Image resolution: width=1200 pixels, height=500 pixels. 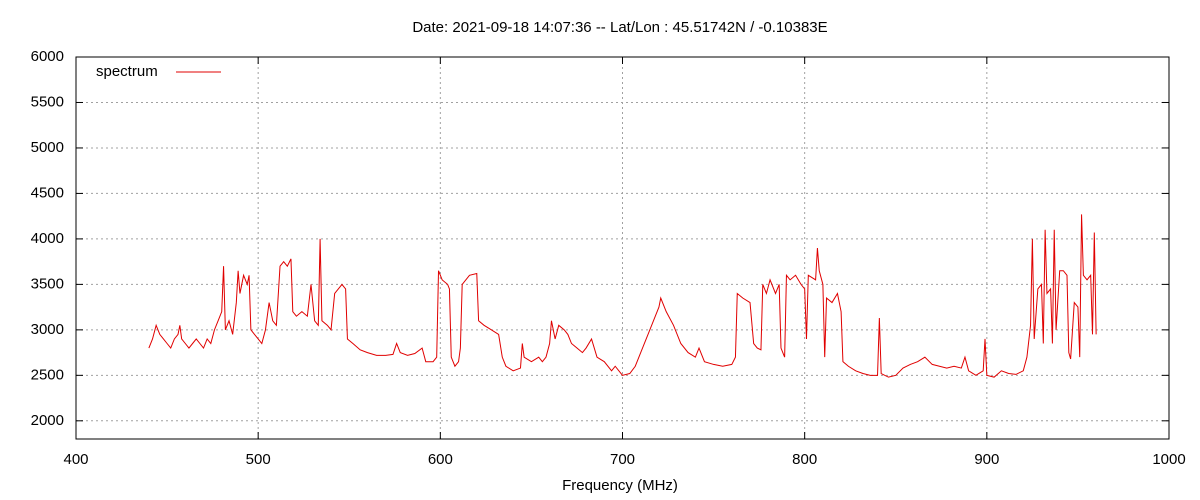 What do you see at coordinates (47, 283) in the screenshot?
I see `y-tick-label: 3500` at bounding box center [47, 283].